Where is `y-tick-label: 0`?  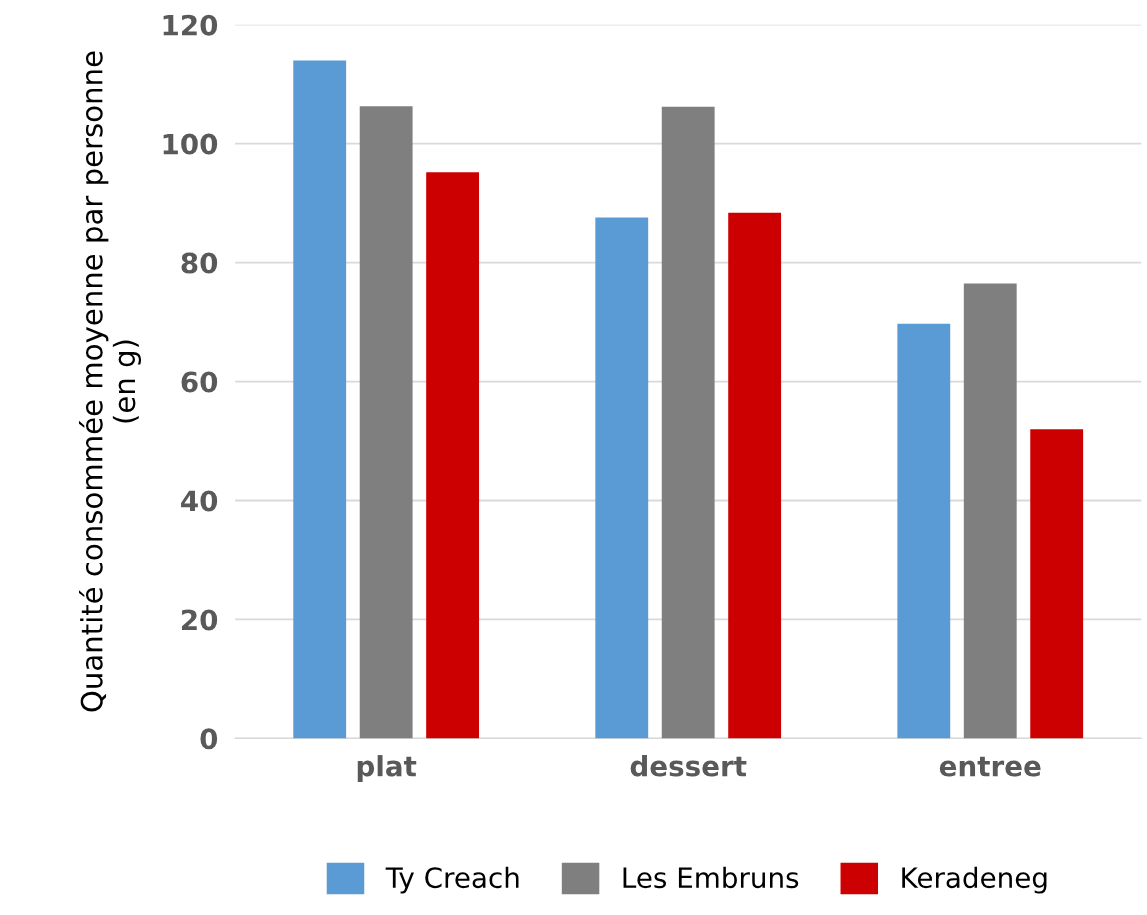
y-tick-label: 0 is located at coordinates (209, 739).